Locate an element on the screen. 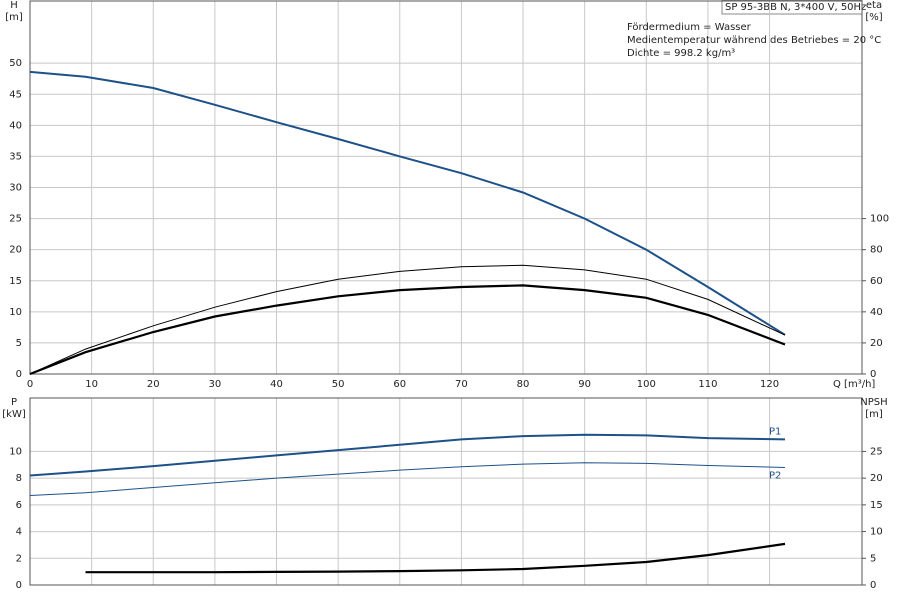 The height and width of the screenshot is (604, 900). x-tick-label: 40 is located at coordinates (276, 384).